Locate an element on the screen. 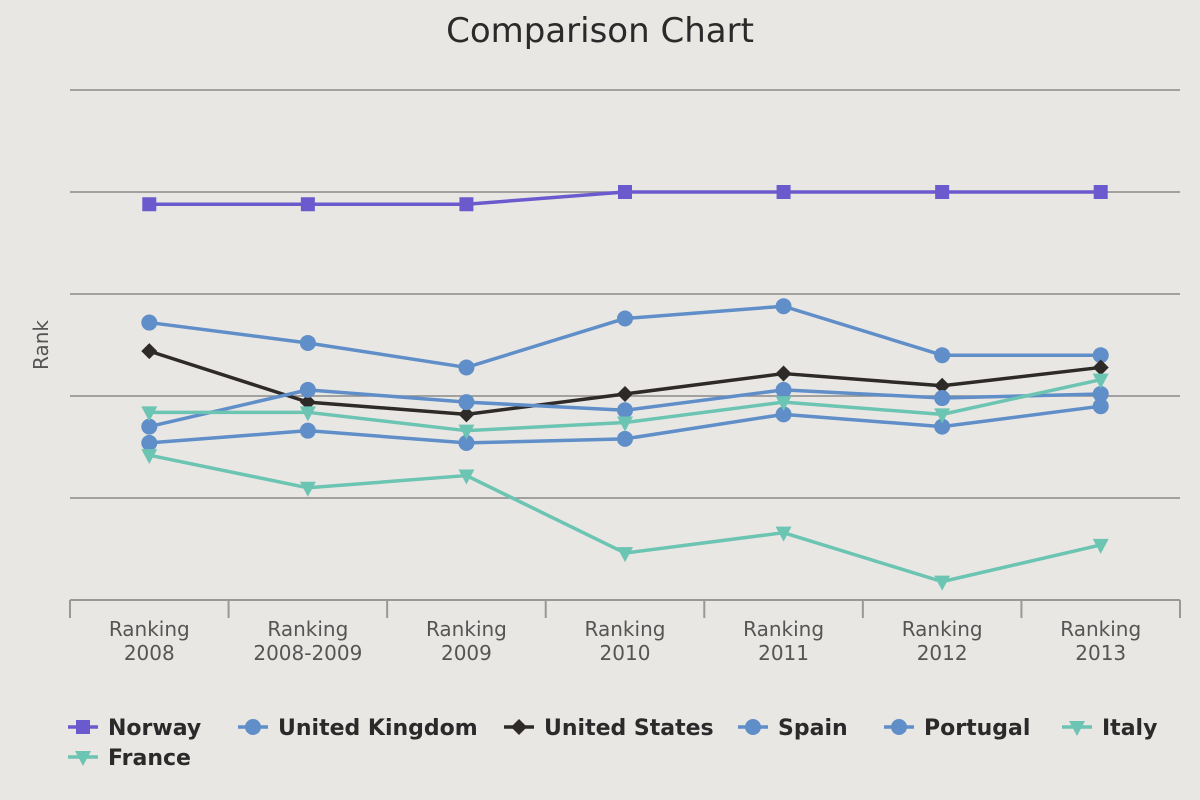  legend-item-france: France is located at coordinates (129, 758).